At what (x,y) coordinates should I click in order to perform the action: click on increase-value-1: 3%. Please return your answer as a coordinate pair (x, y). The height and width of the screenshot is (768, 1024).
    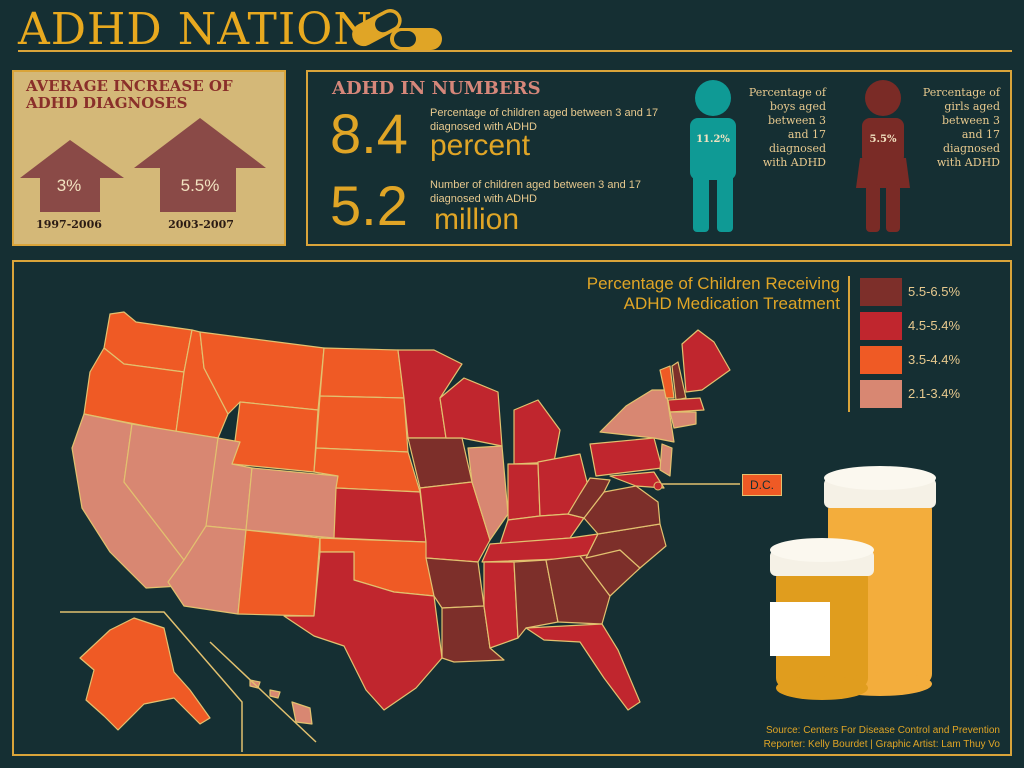
    Looking at the image, I should click on (69, 185).